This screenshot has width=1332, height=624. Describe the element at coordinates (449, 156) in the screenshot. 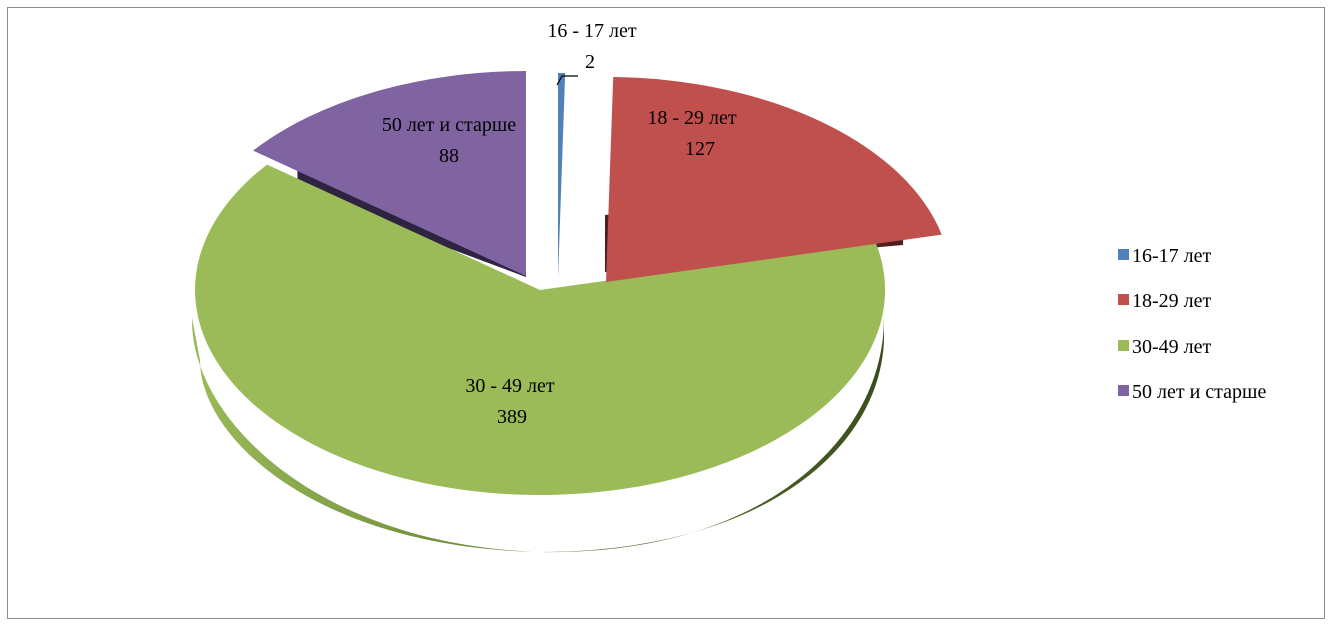

I see `data-label-value-50plus: 88` at that location.